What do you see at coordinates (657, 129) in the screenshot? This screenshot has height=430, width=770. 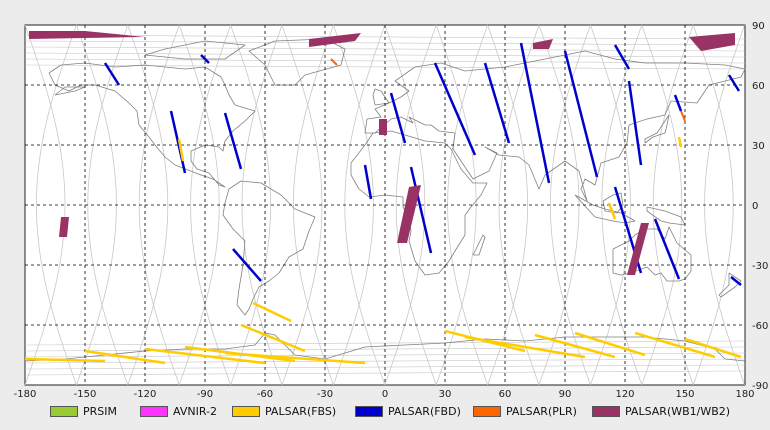 I see `japan-coast` at bounding box center [657, 129].